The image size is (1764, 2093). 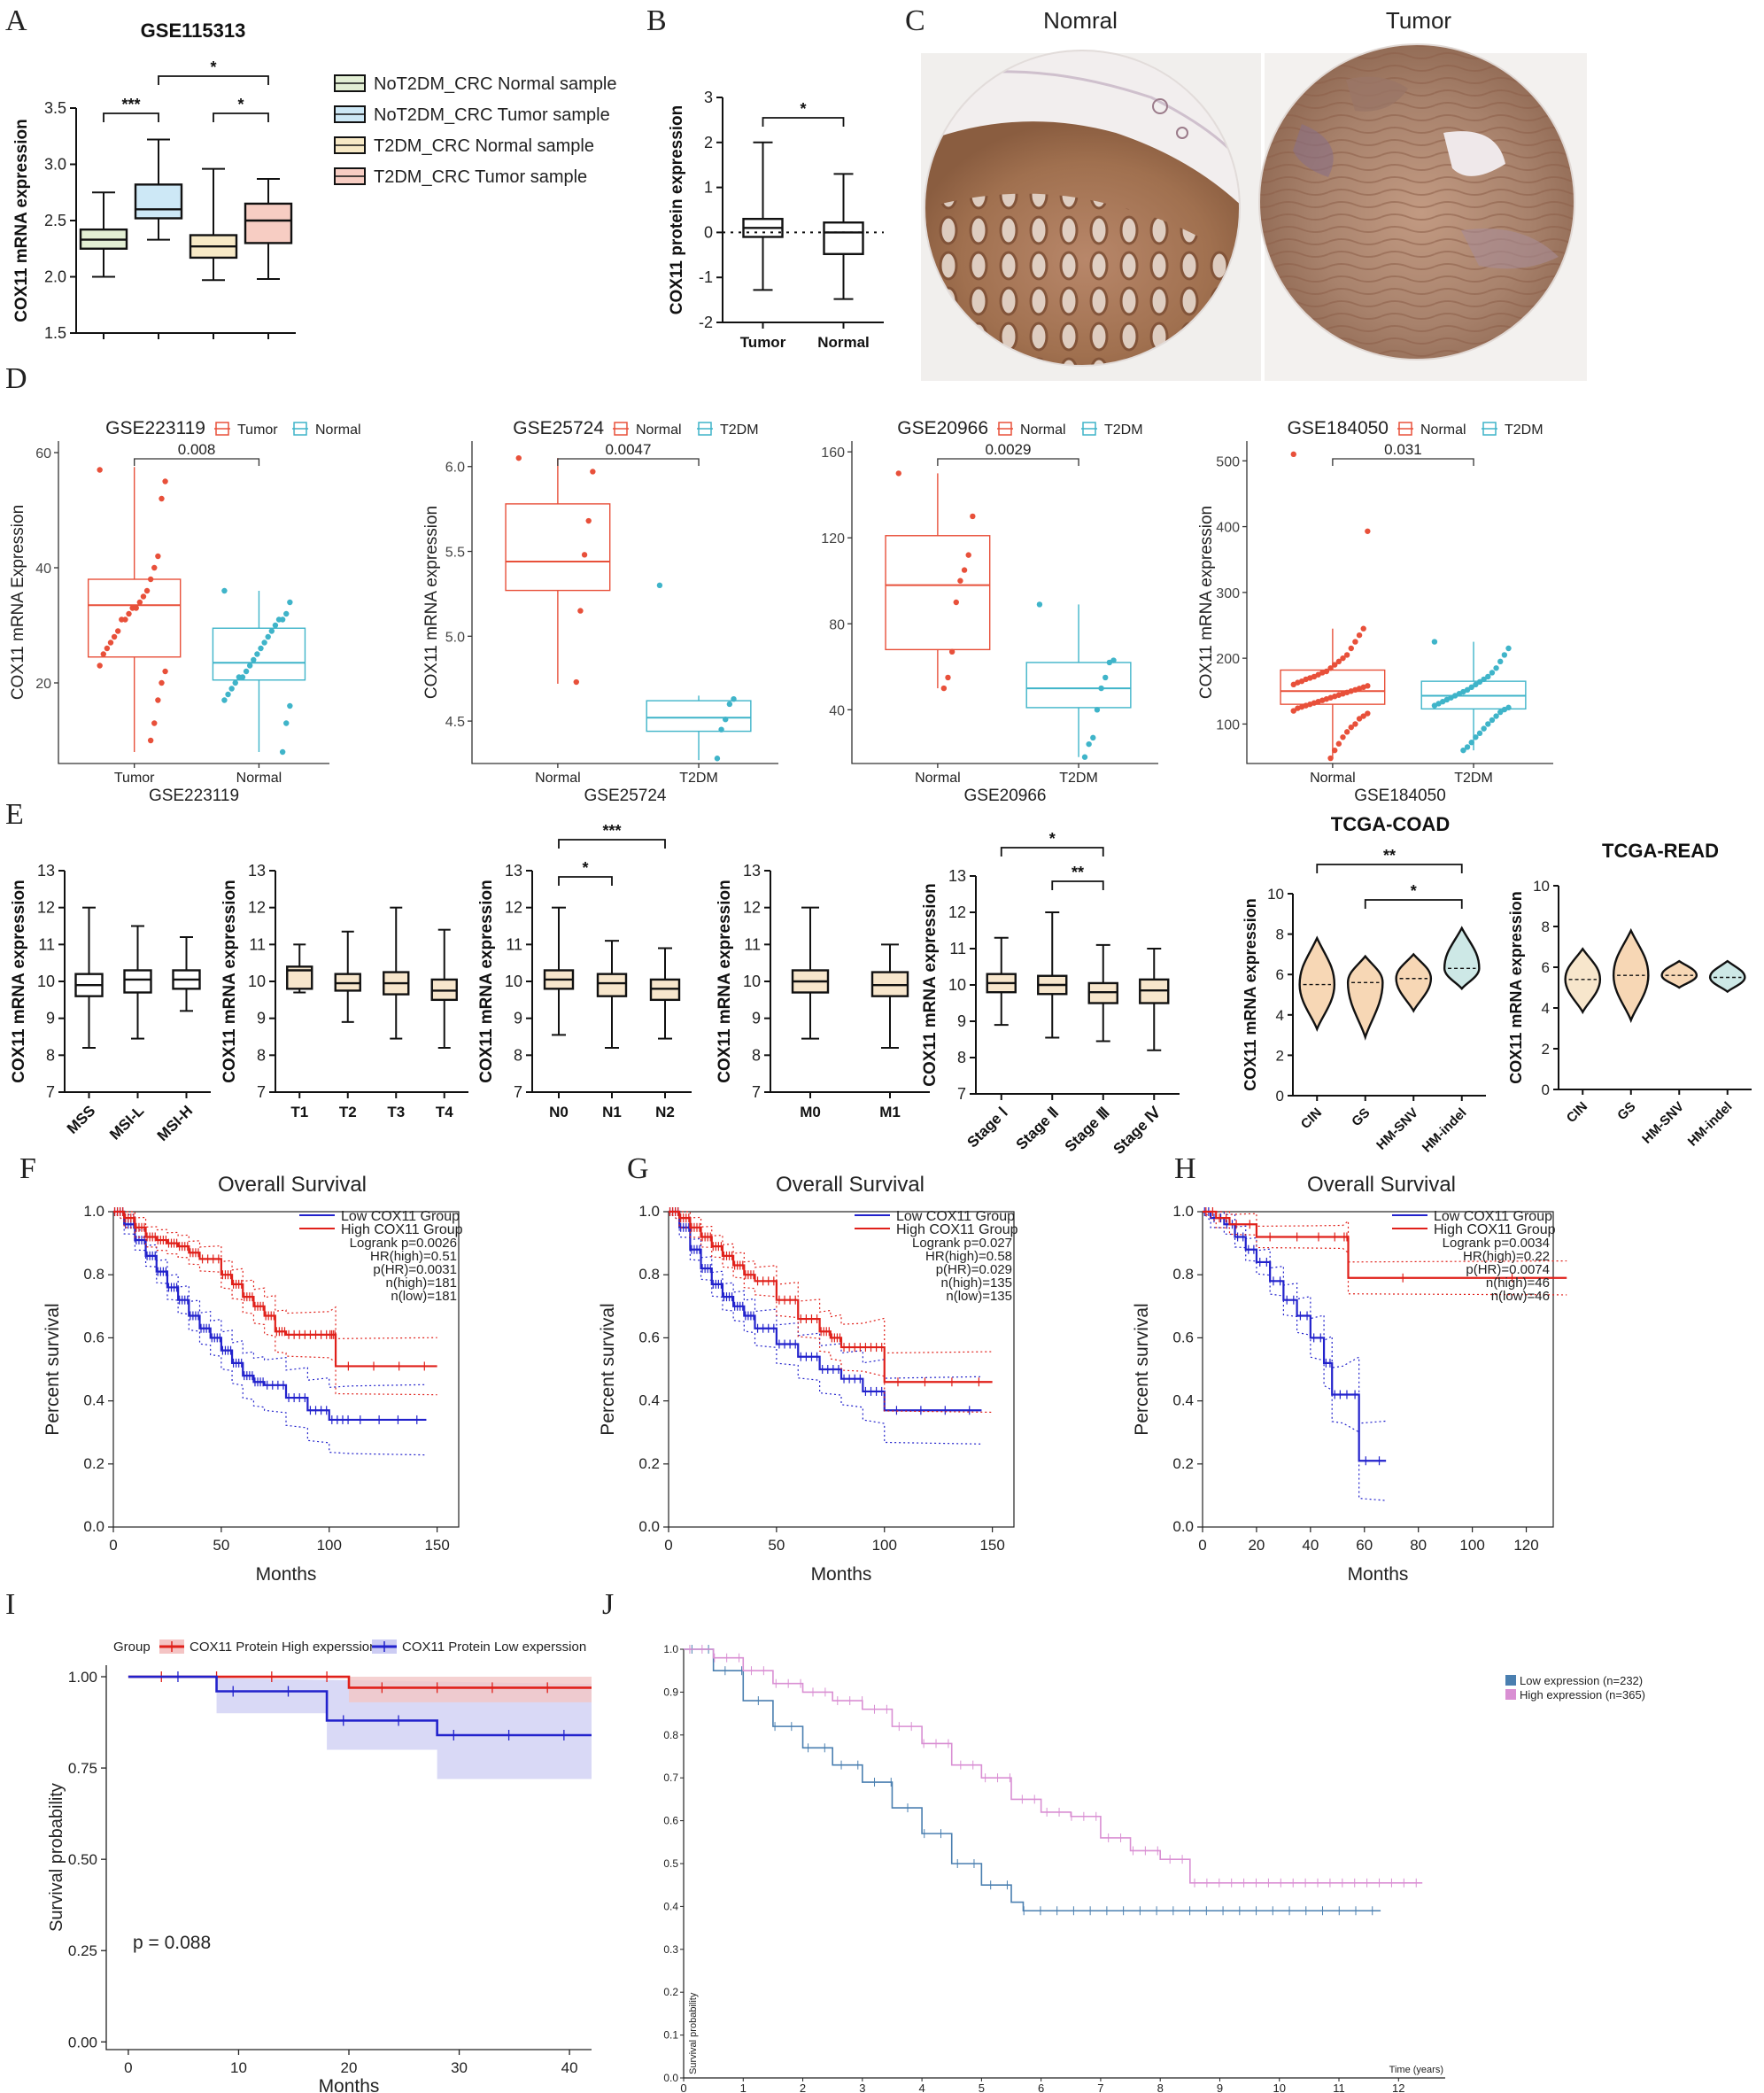 I want to click on x-tick-label: 9, so click(x=1220, y=2087).